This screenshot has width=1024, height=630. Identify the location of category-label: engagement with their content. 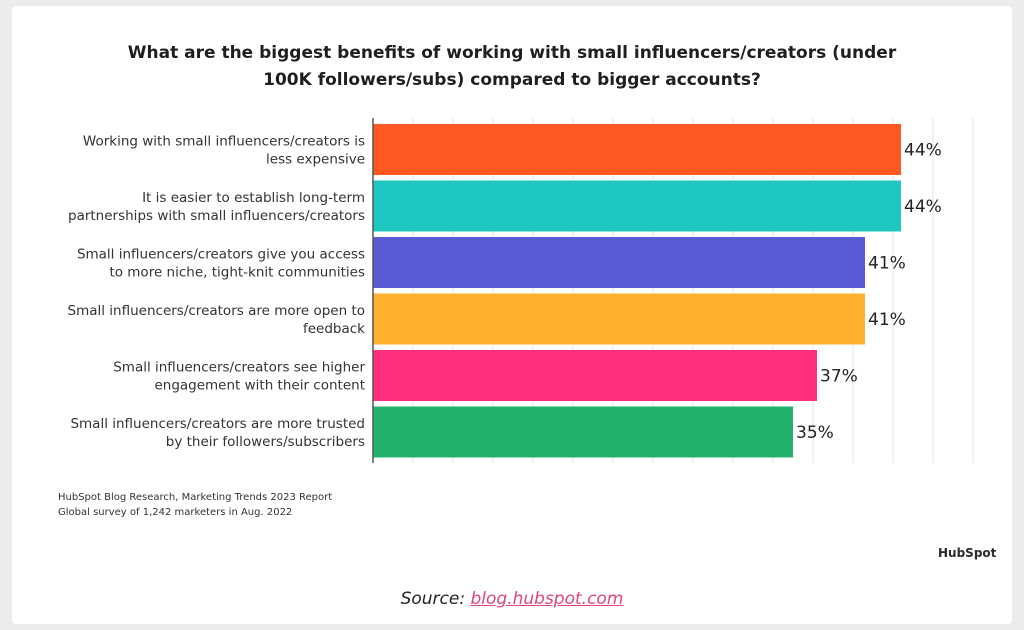
(259, 386).